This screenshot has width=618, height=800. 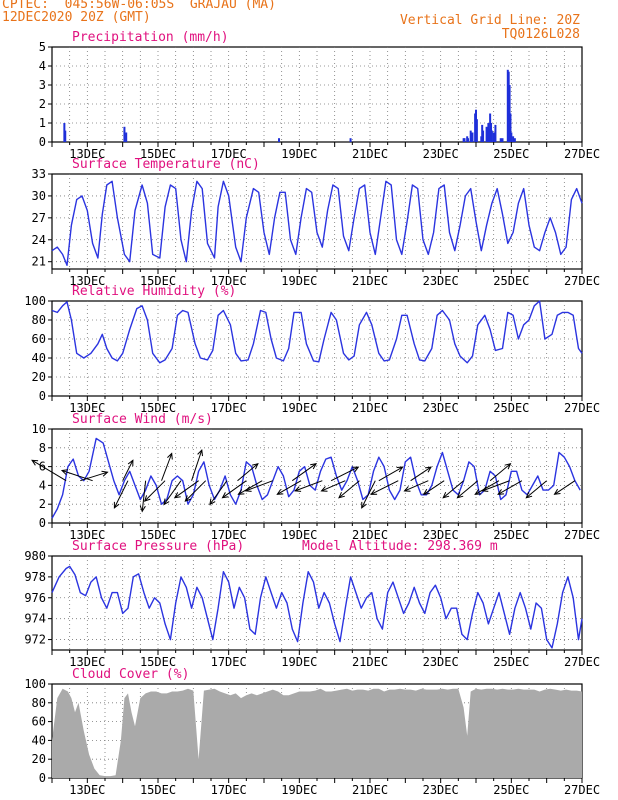 I want to click on panel-frame, so click(x=317, y=603).